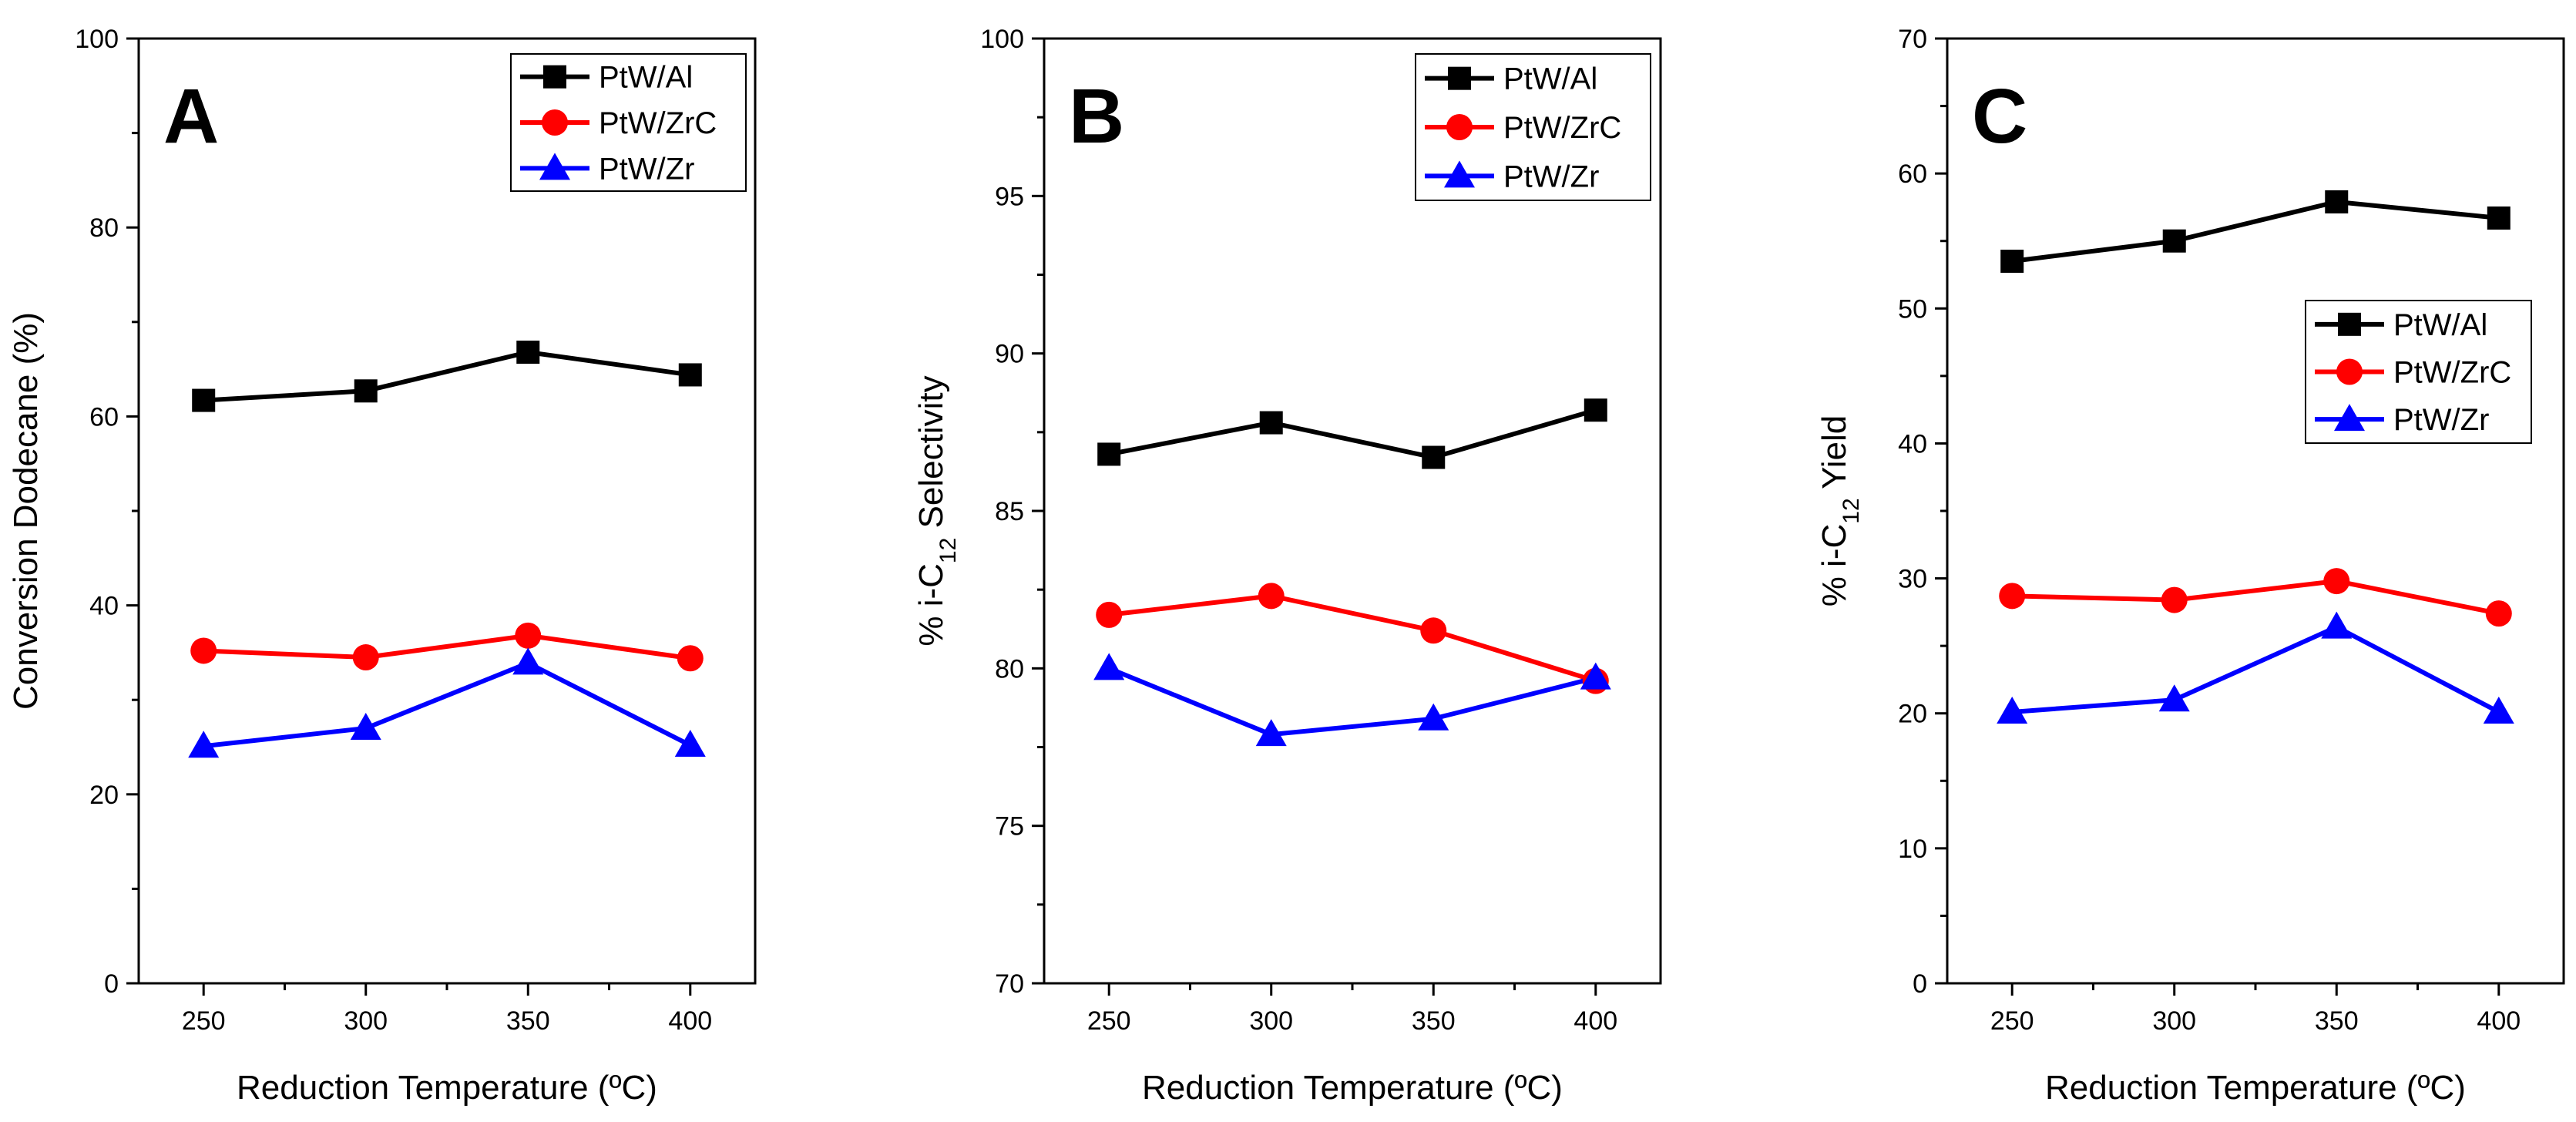  What do you see at coordinates (1912, 309) in the screenshot?
I see `y-tick-label: 50` at bounding box center [1912, 309].